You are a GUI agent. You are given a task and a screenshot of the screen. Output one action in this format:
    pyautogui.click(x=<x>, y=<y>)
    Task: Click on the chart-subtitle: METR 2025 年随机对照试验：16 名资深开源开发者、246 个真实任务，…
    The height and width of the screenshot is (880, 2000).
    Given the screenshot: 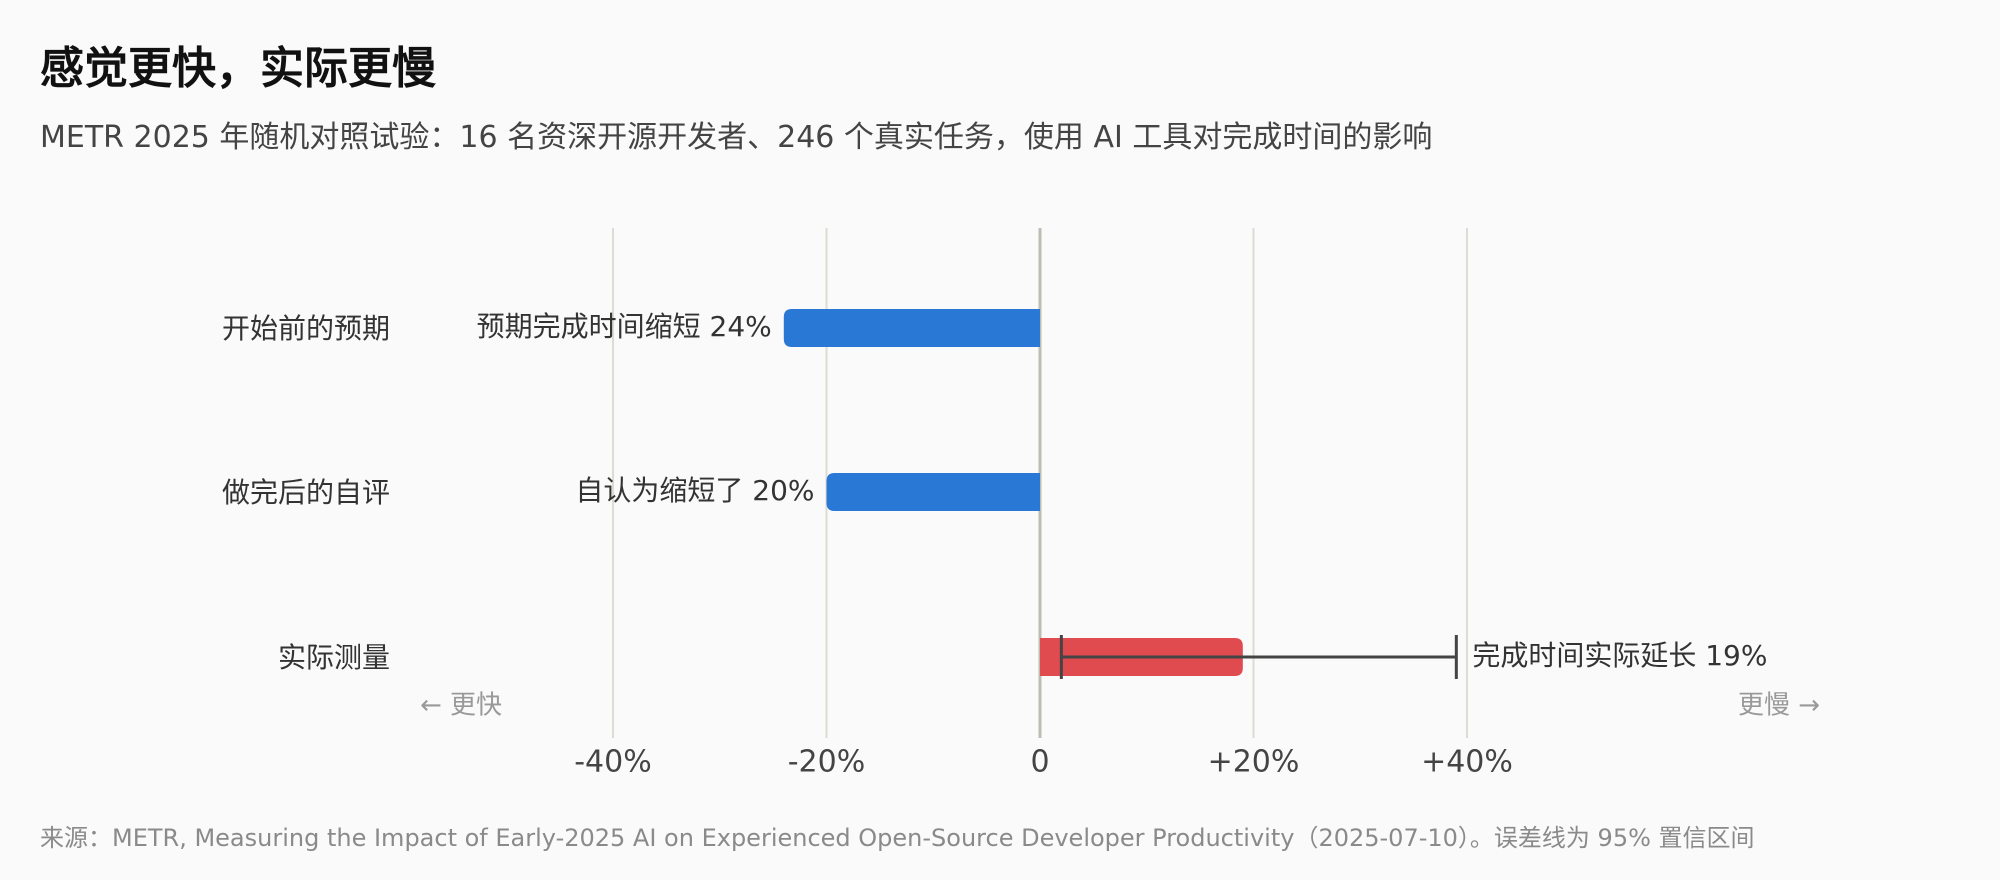 What is the action you would take?
    pyautogui.click(x=736, y=137)
    